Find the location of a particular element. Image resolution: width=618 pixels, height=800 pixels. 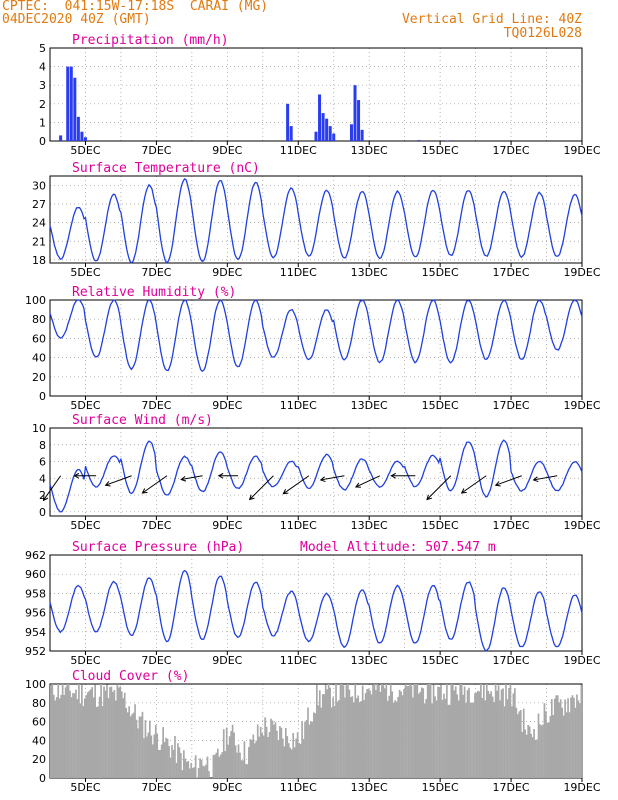

header-date: 04DEC2020 40Z (GMT) is located at coordinates (76, 19).